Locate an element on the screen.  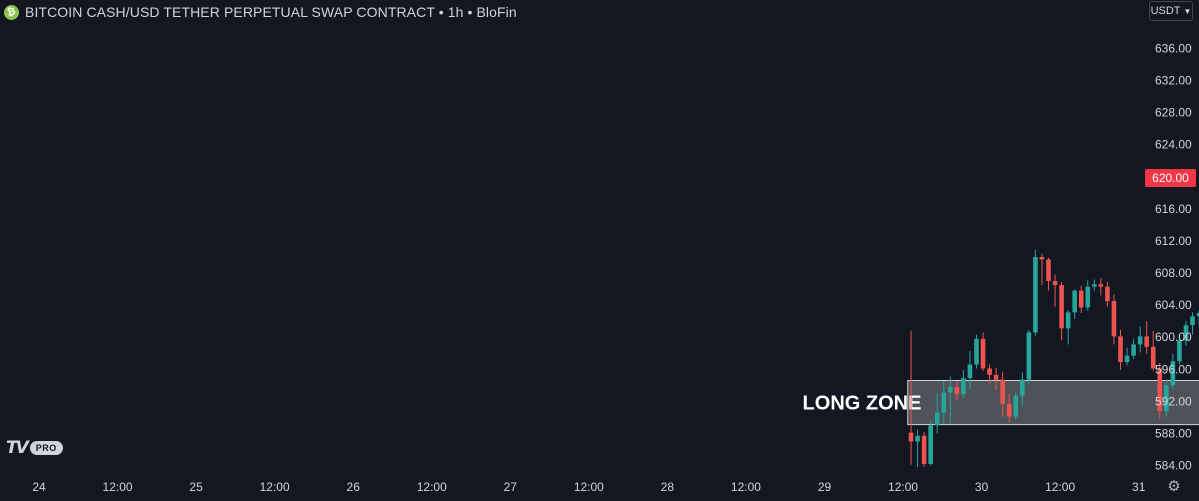
long-zone-label: LONG ZONE is located at coordinates (862, 404).